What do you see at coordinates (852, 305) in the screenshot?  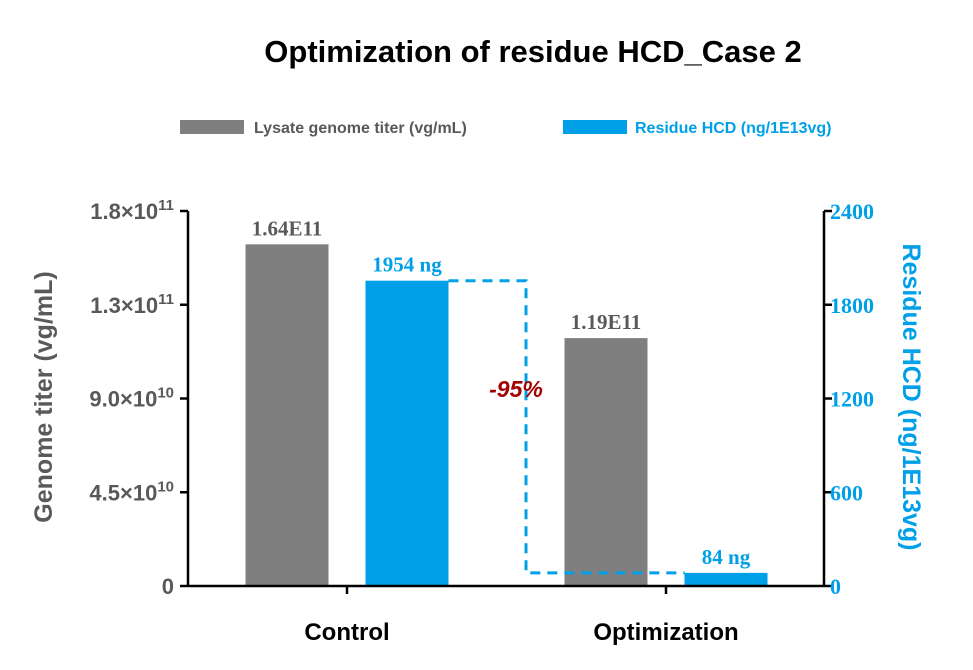 I see `y-right-tick-label: 1800` at bounding box center [852, 305].